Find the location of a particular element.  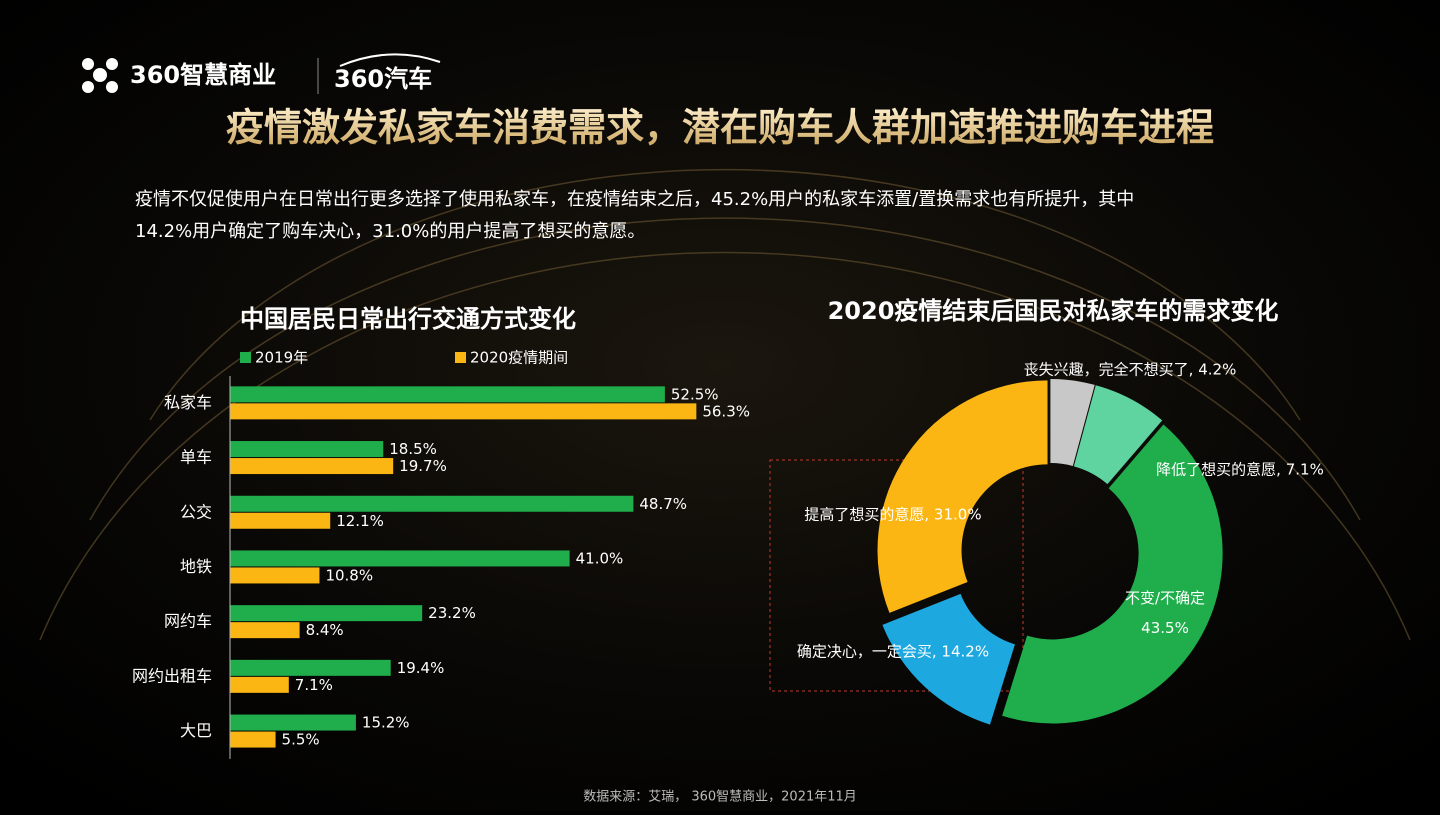

brand2: 360汽车 is located at coordinates (383, 79).